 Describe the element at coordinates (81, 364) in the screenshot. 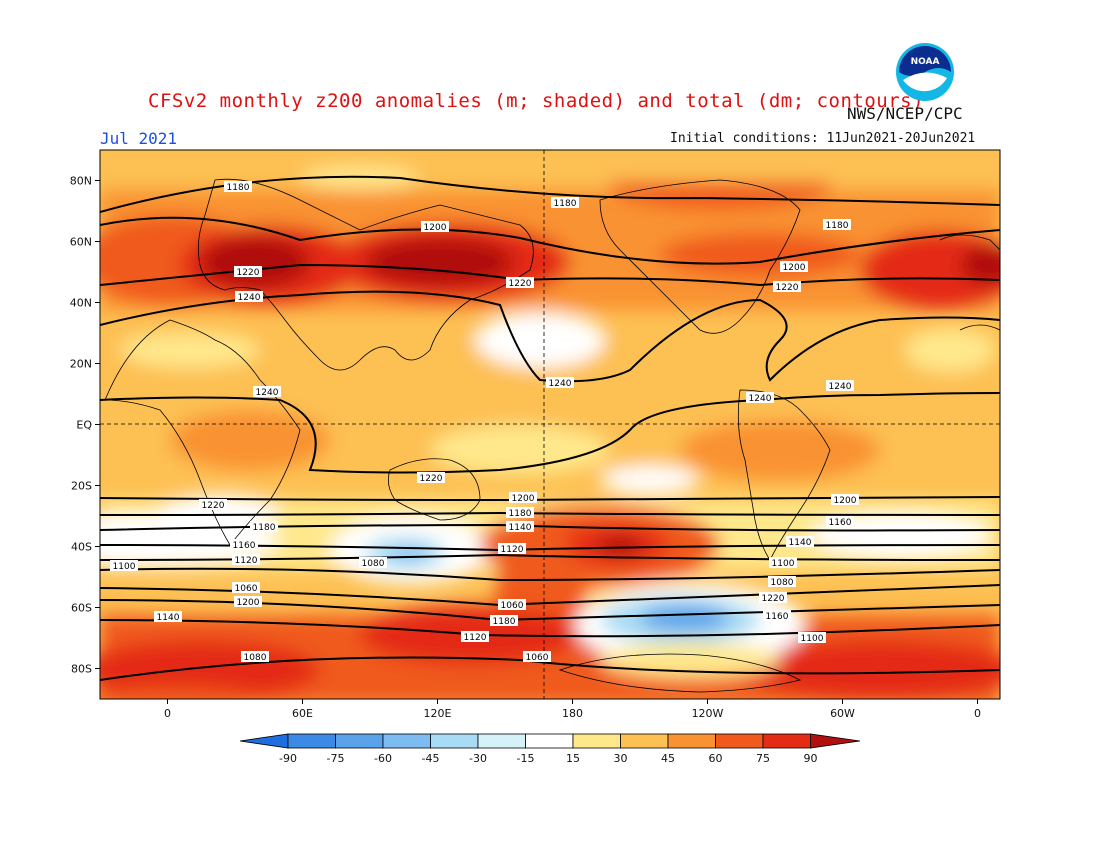

I see `lat-label: 20N` at that location.